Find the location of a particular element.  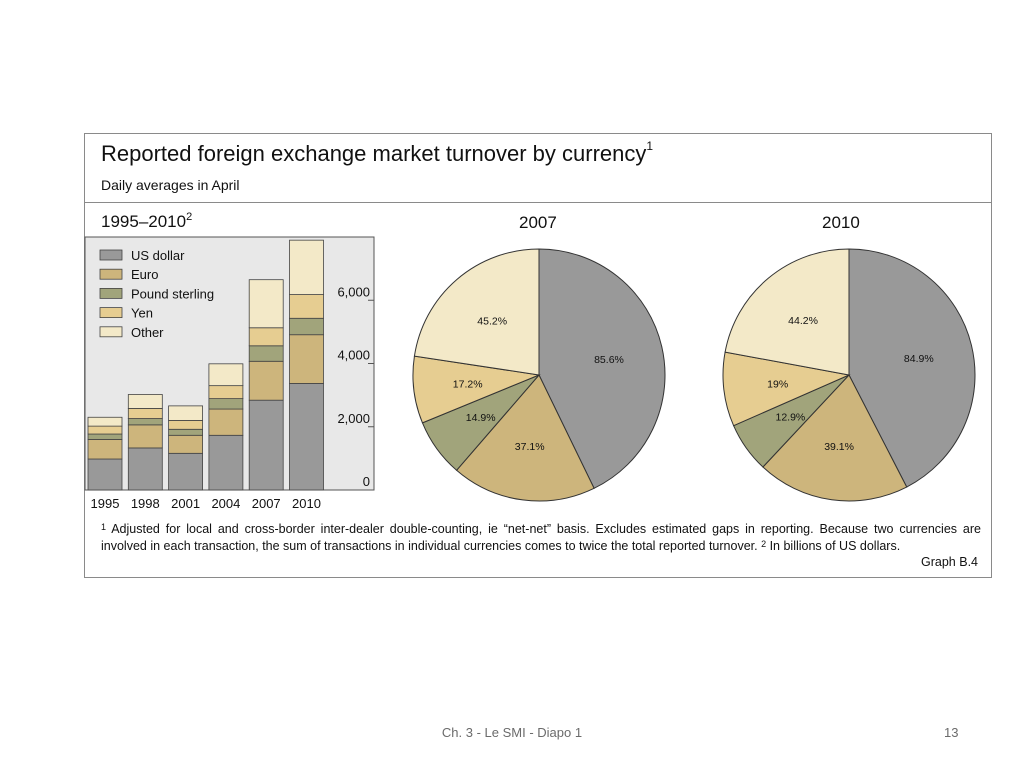

x-tick-label: 2001 is located at coordinates (185, 503).